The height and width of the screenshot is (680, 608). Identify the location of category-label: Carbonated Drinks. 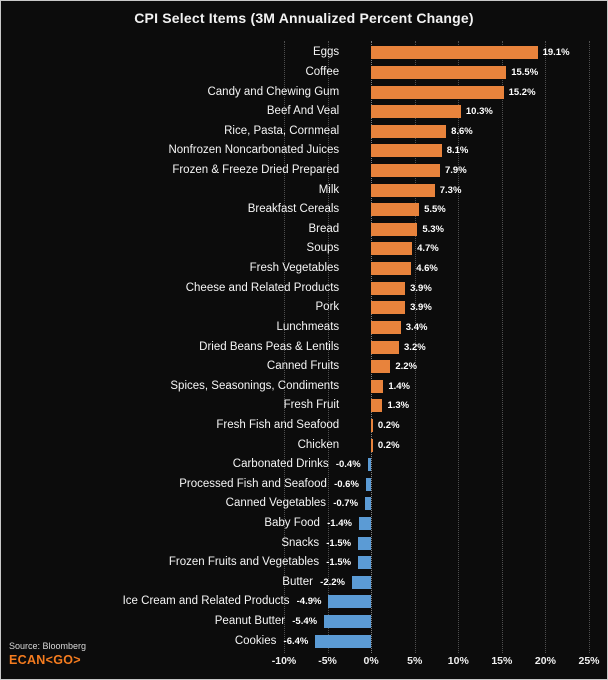
(280, 464).